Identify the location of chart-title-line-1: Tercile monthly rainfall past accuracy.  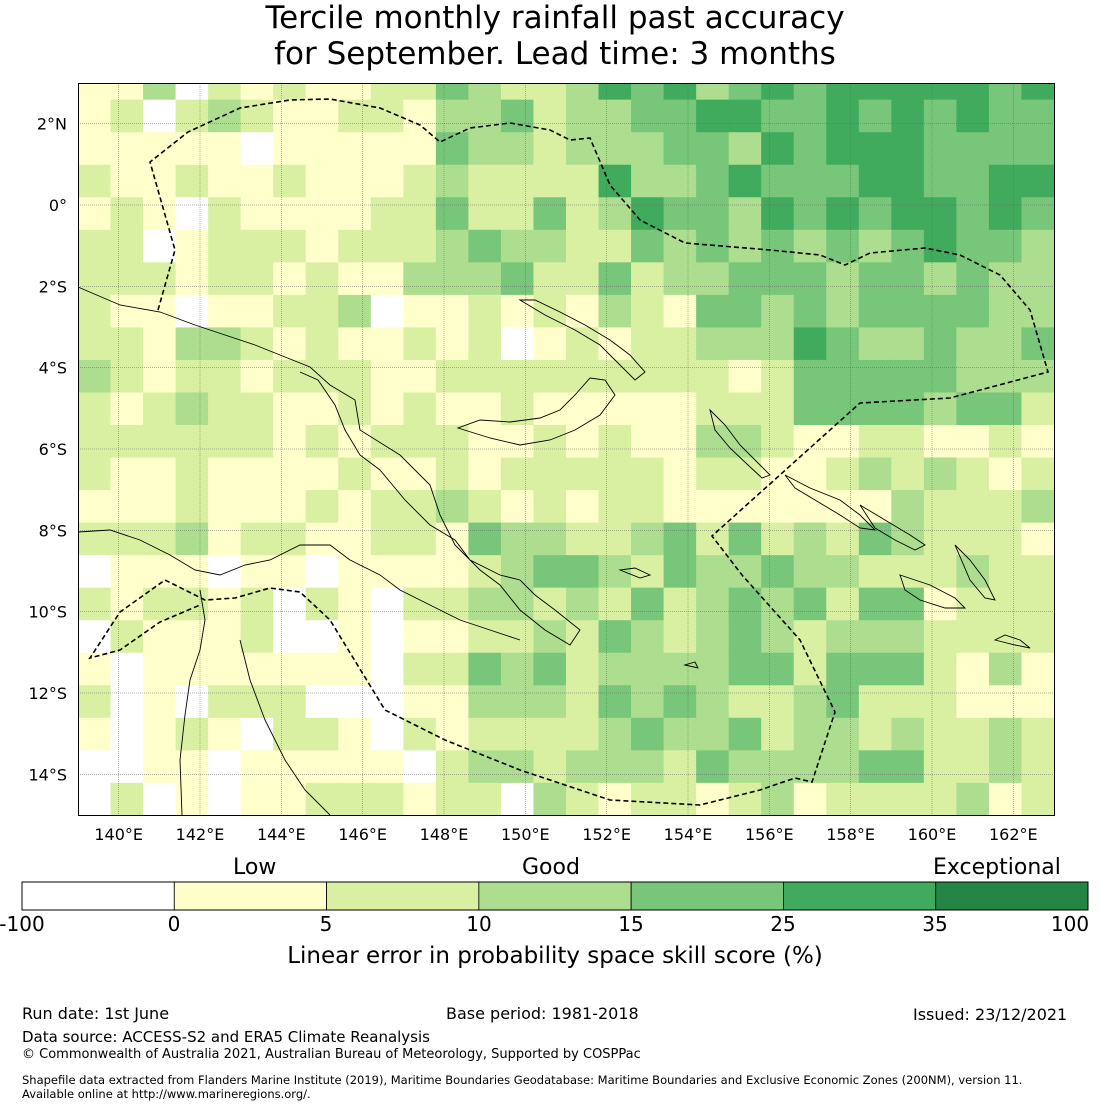
(555, 18).